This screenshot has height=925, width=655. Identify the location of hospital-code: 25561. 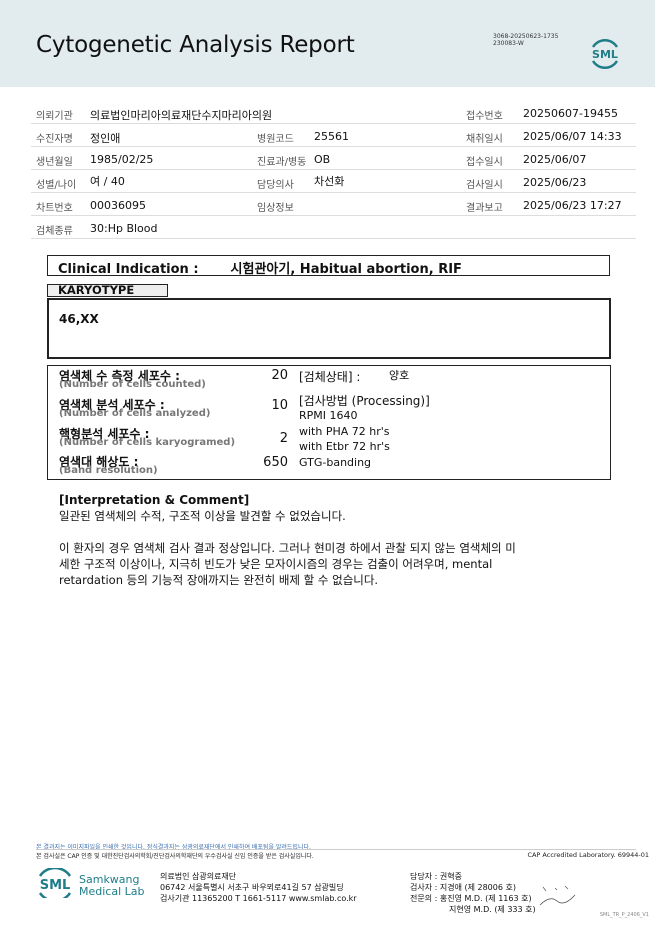
(331, 136).